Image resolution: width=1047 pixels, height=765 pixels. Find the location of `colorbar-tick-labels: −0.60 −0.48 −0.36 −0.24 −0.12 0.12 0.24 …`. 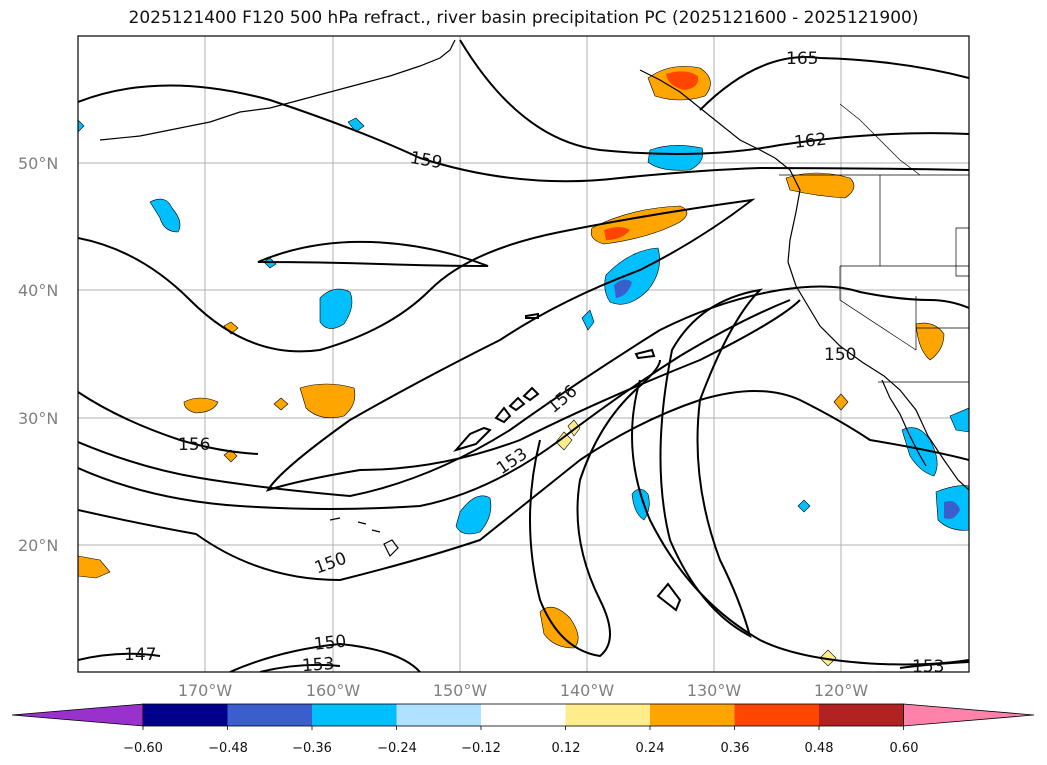

colorbar-tick-labels: −0.60 −0.48 −0.36 −0.24 −0.12 0.12 0.24 … is located at coordinates (520, 748).